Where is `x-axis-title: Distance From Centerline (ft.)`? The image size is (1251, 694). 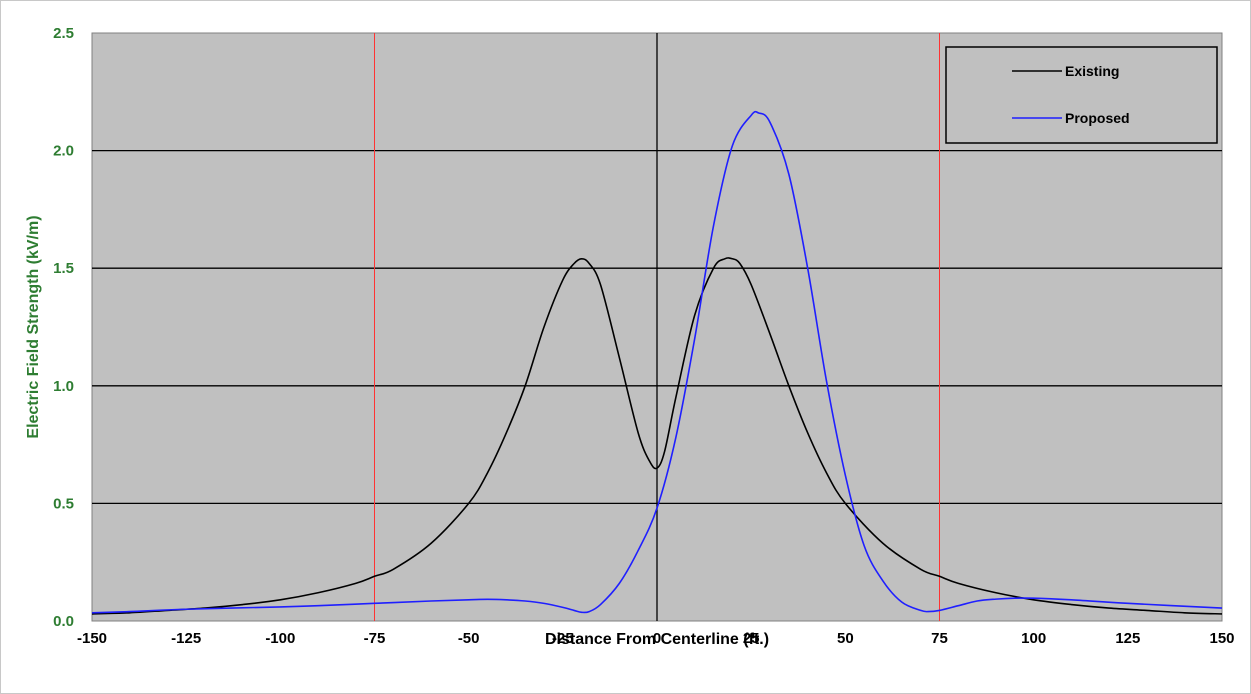 x-axis-title: Distance From Centerline (ft.) is located at coordinates (657, 639).